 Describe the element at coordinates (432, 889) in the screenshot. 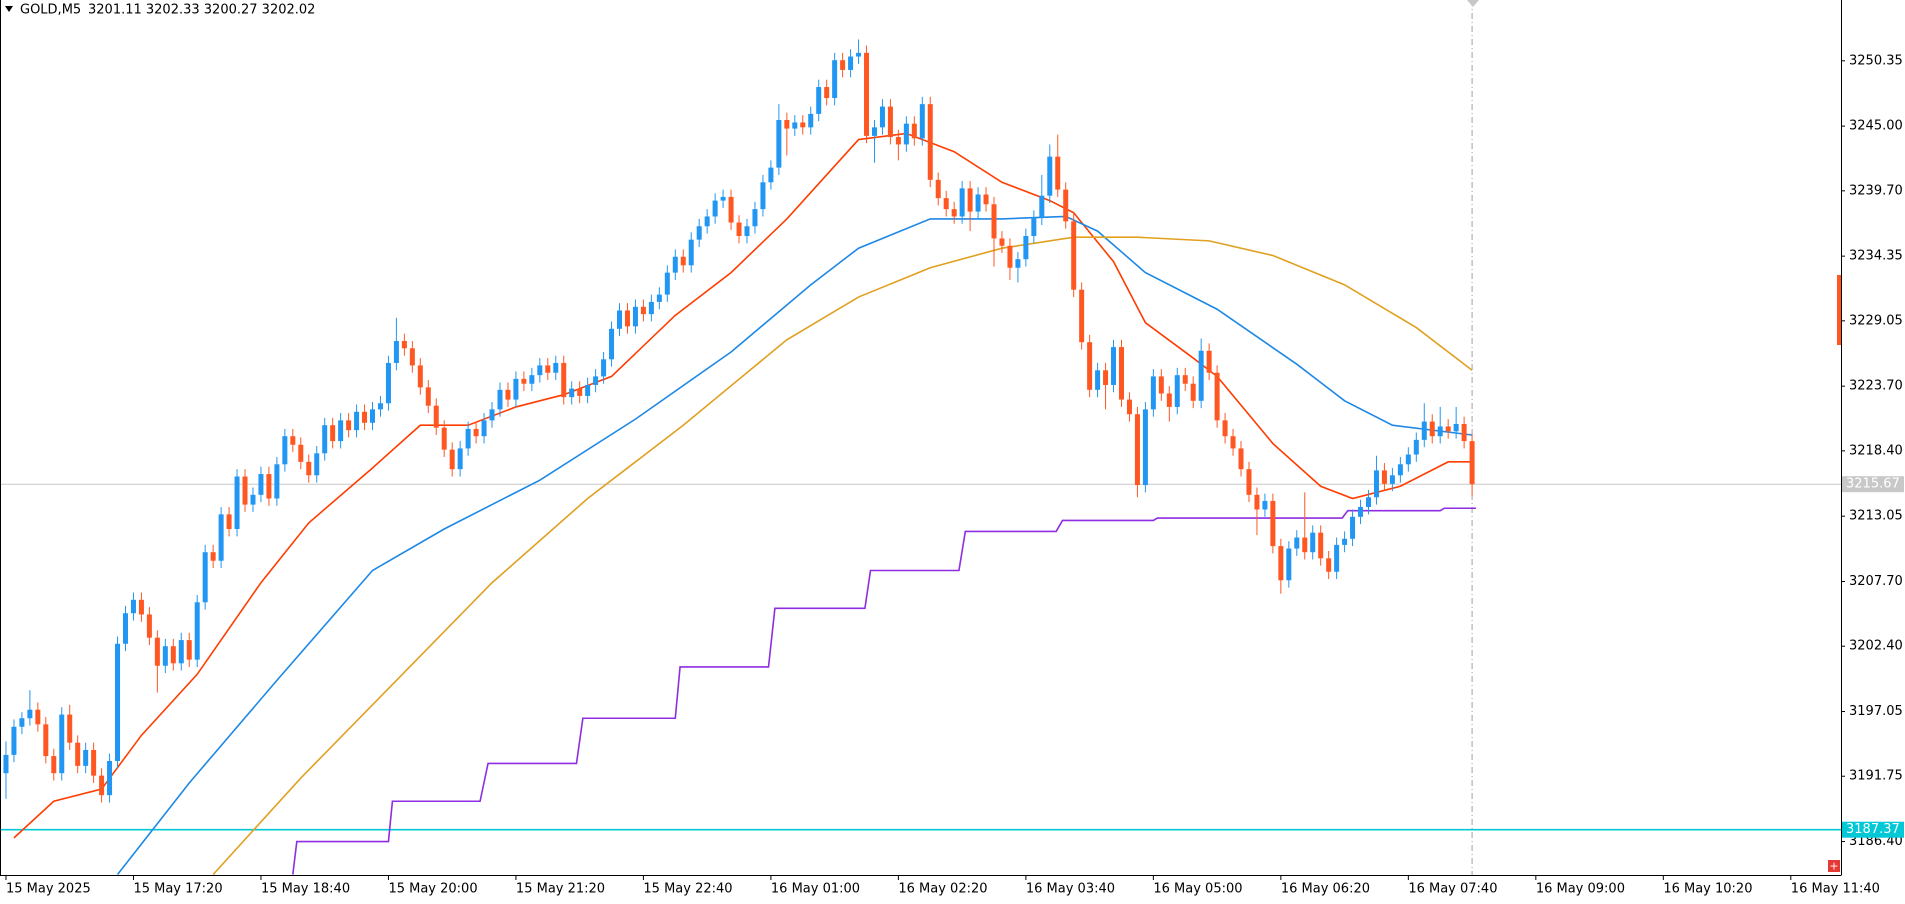

I see `x-tick-label: 15 May 20:00` at that location.